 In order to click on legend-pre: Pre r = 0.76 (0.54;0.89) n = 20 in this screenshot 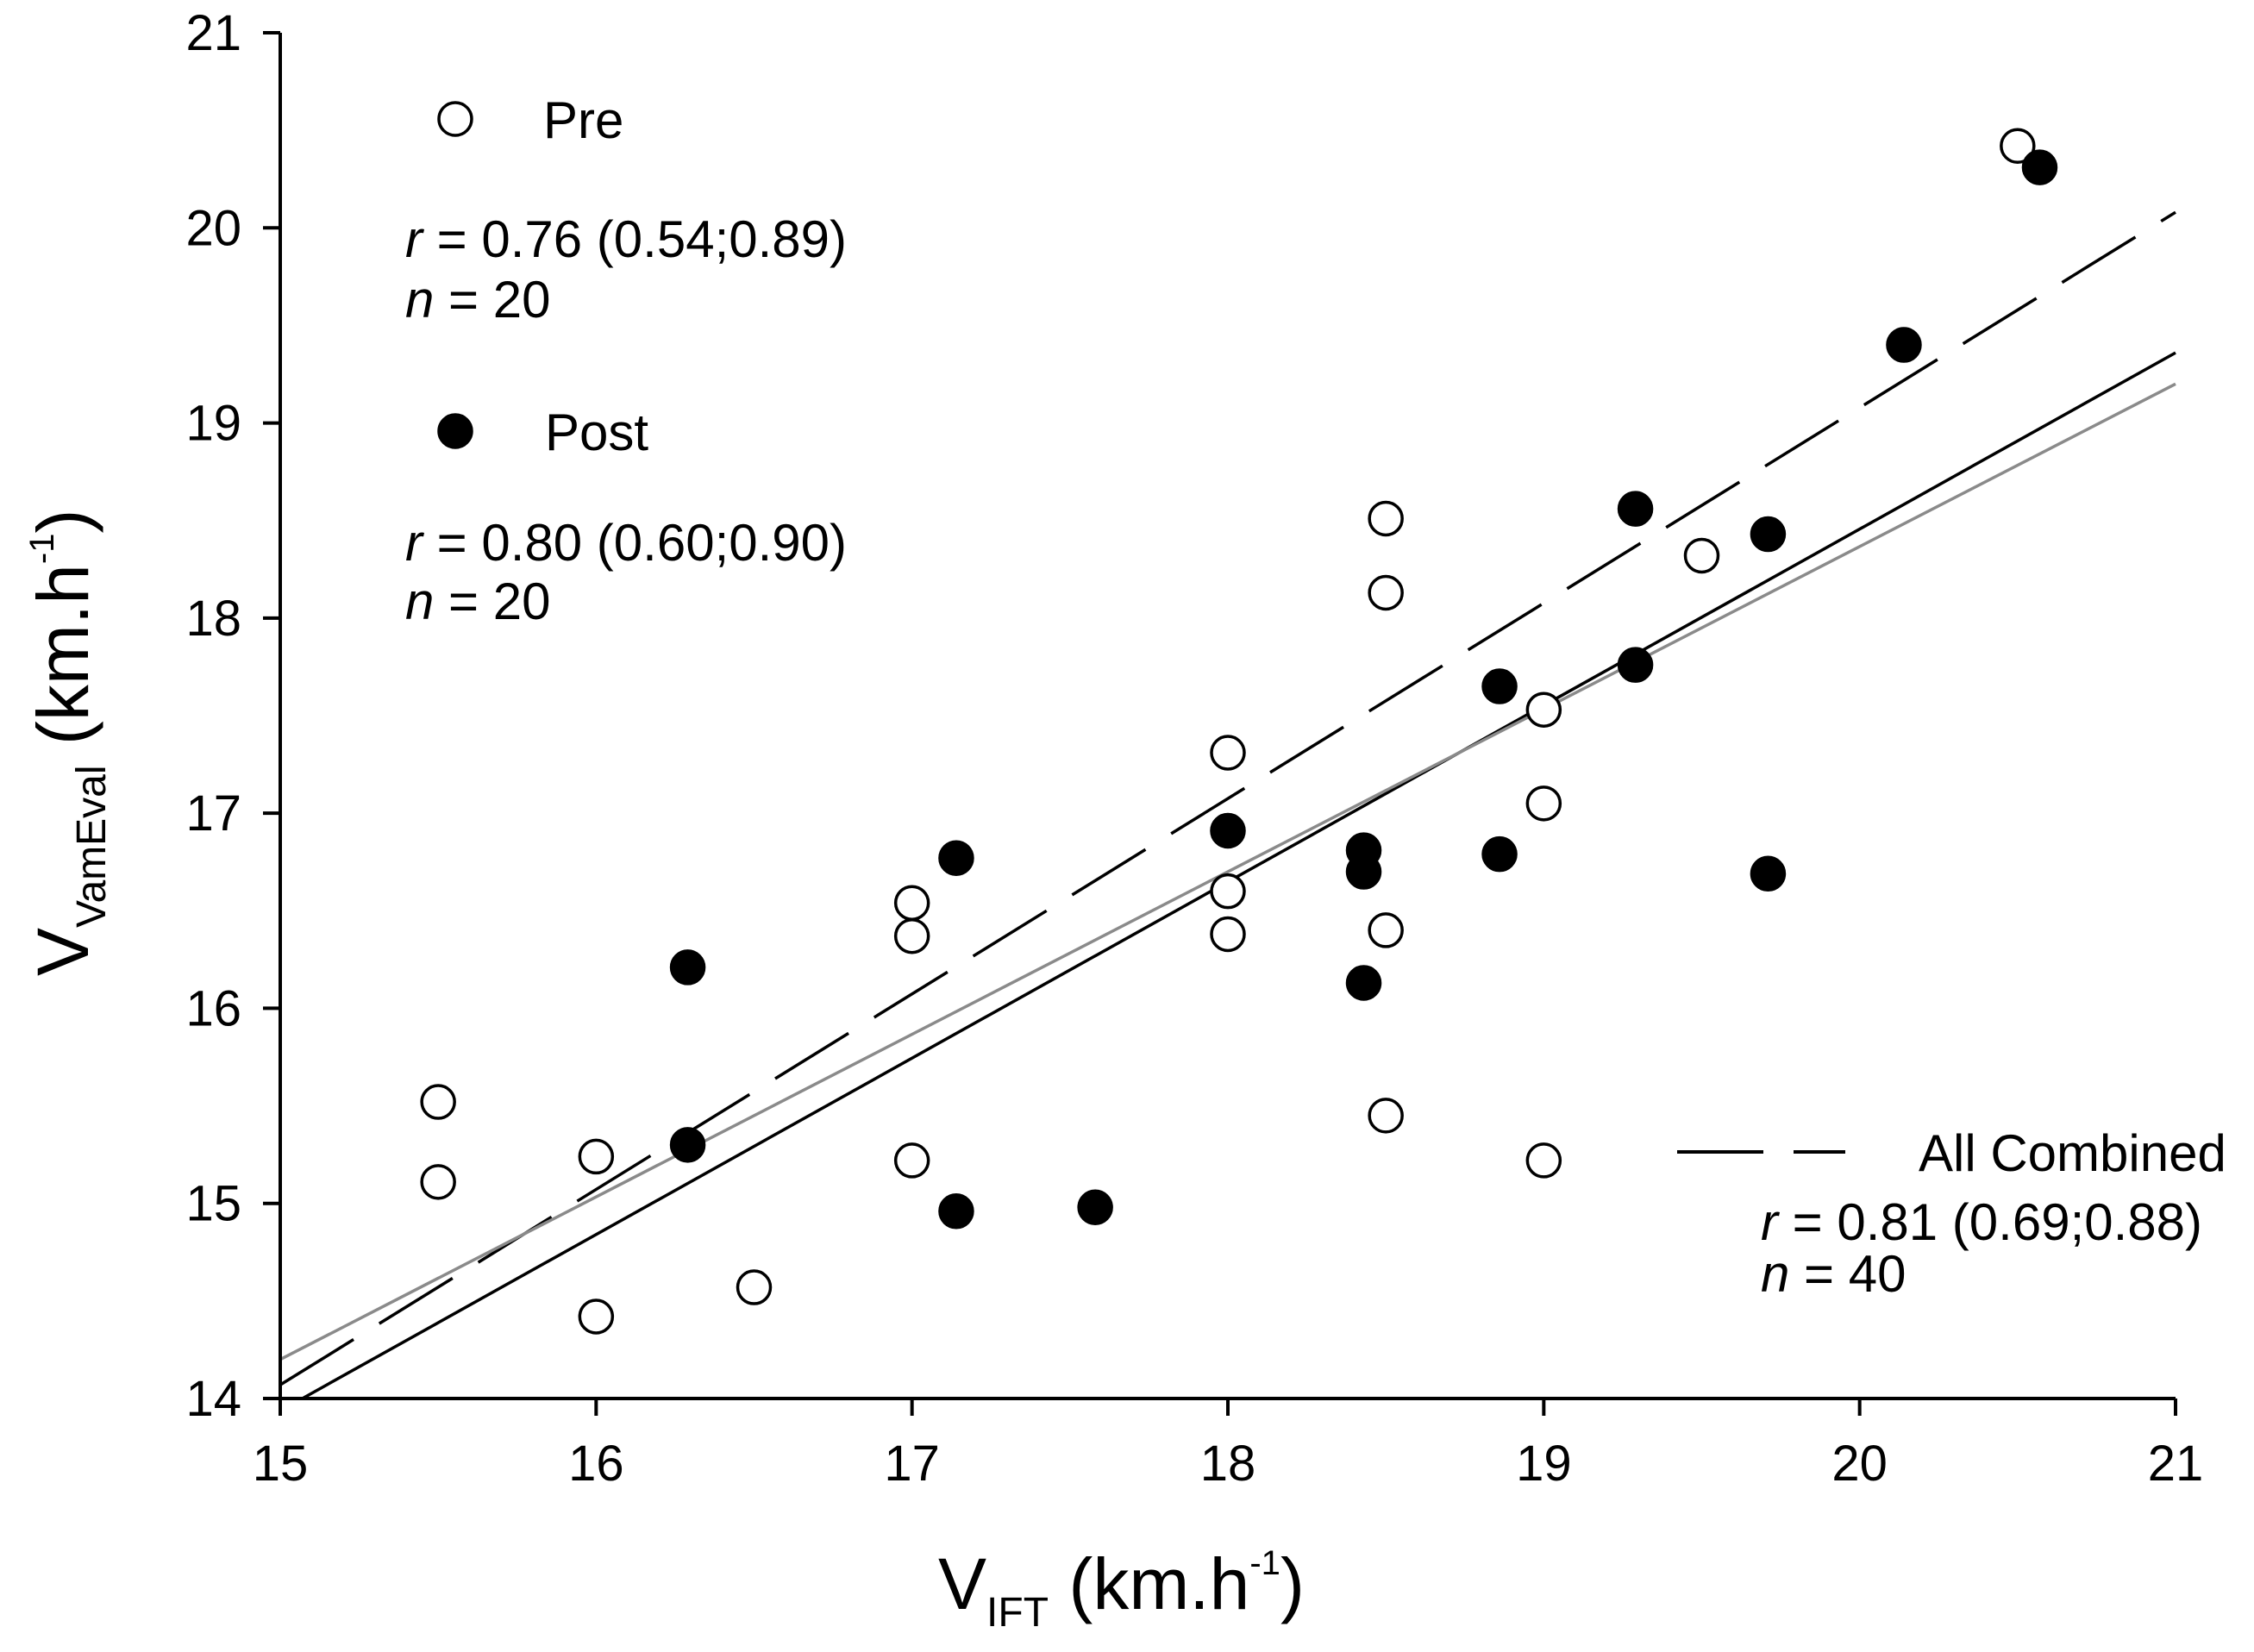, I will do `click(626, 210)`.